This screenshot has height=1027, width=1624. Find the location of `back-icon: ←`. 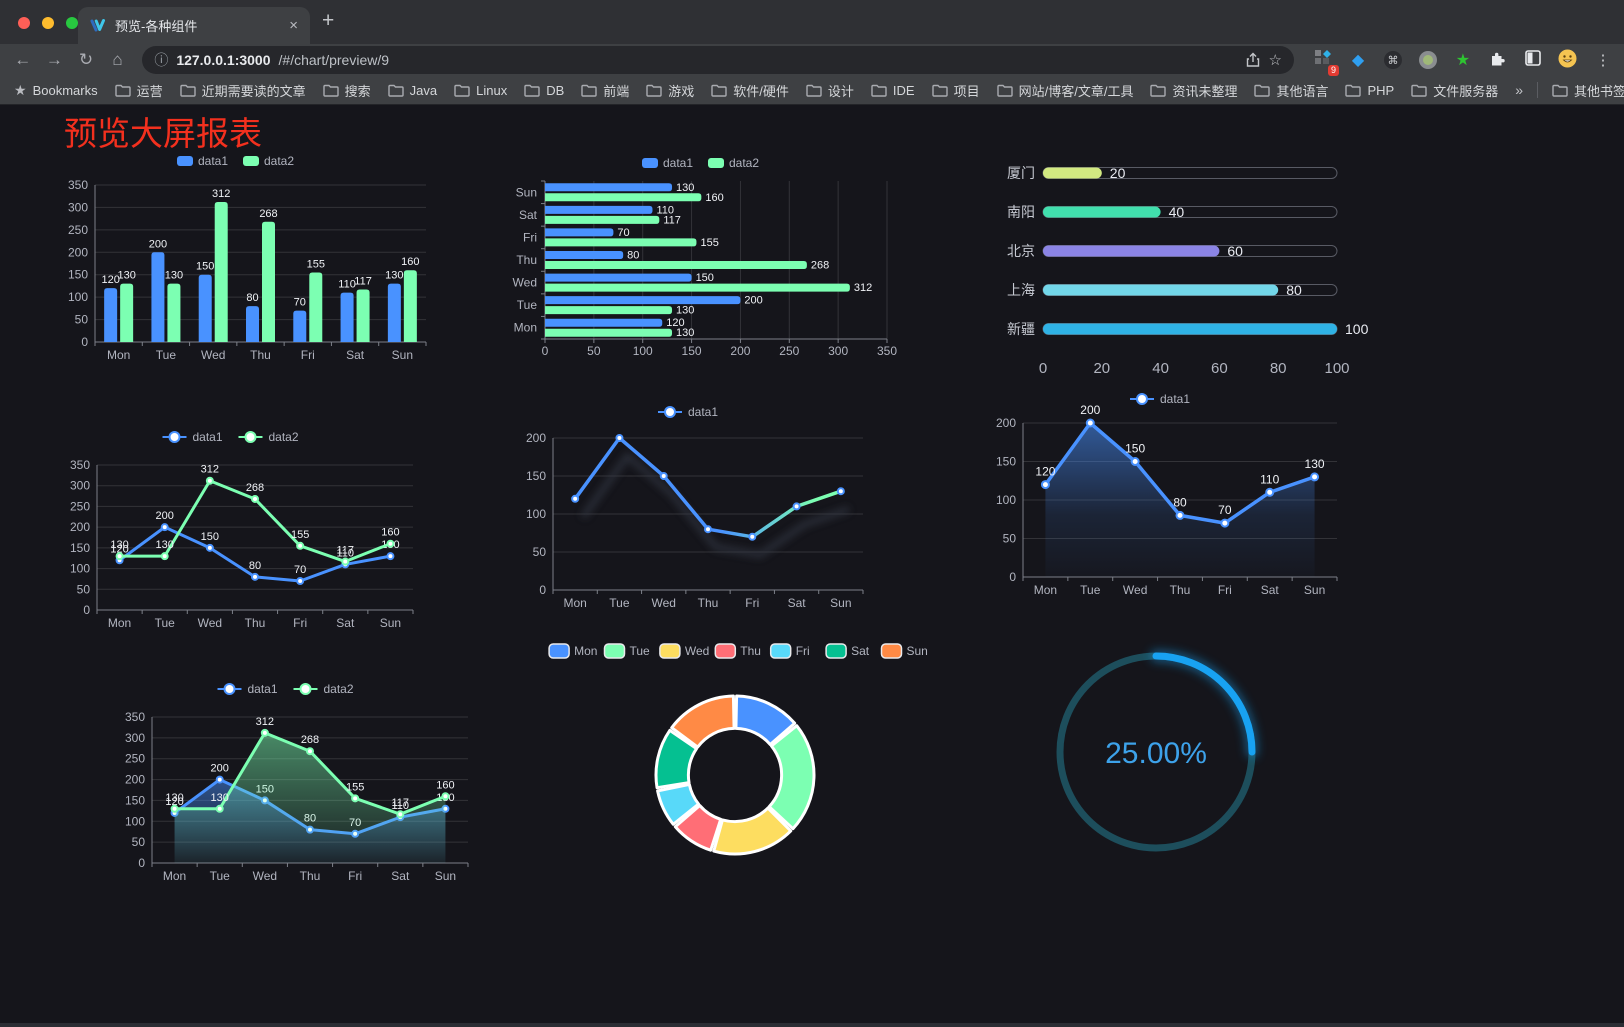

back-icon: ← is located at coordinates (23, 59).